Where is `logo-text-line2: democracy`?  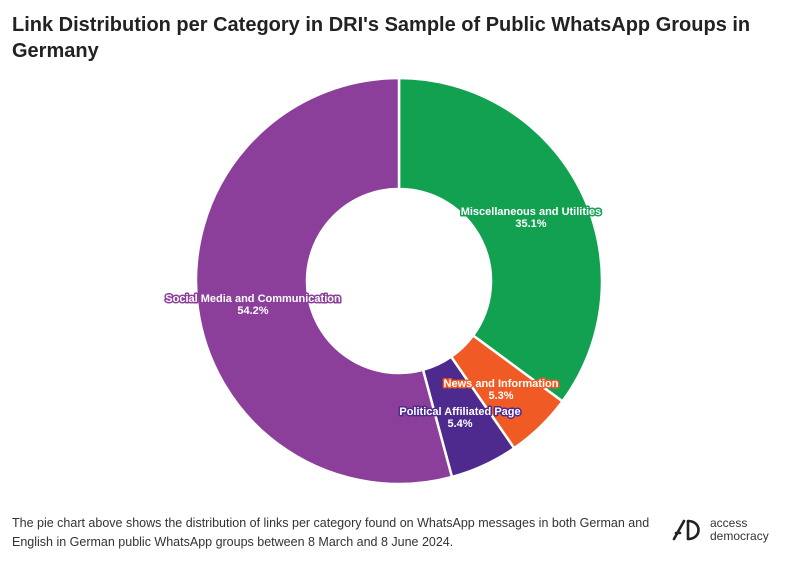
logo-text-line2: democracy is located at coordinates (739, 536).